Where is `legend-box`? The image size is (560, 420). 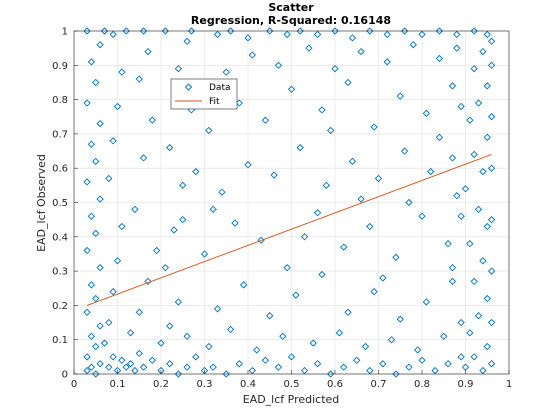
legend-box is located at coordinates (204, 94).